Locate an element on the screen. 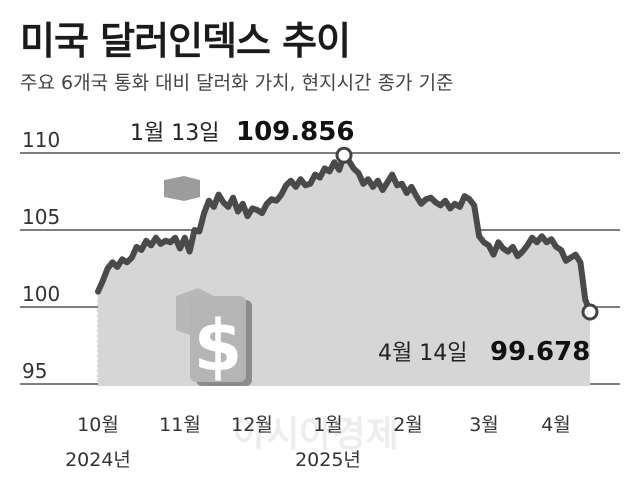 The width and height of the screenshot is (640, 490). peak-date-label: 1월 13일 is located at coordinates (174, 133).